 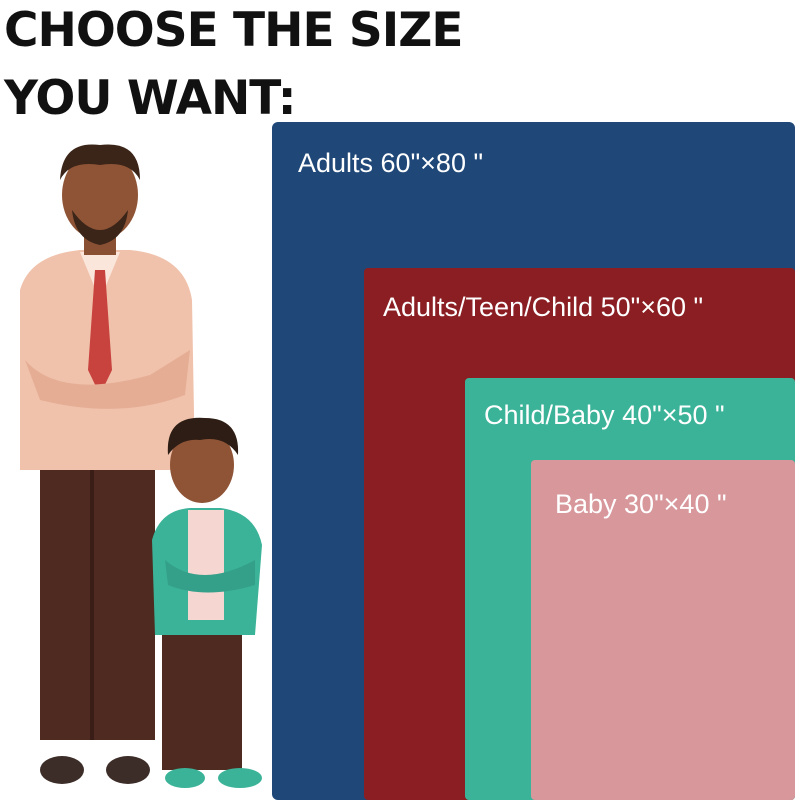 What do you see at coordinates (149, 98) in the screenshot?
I see `heading-line: YOU WANT:` at bounding box center [149, 98].